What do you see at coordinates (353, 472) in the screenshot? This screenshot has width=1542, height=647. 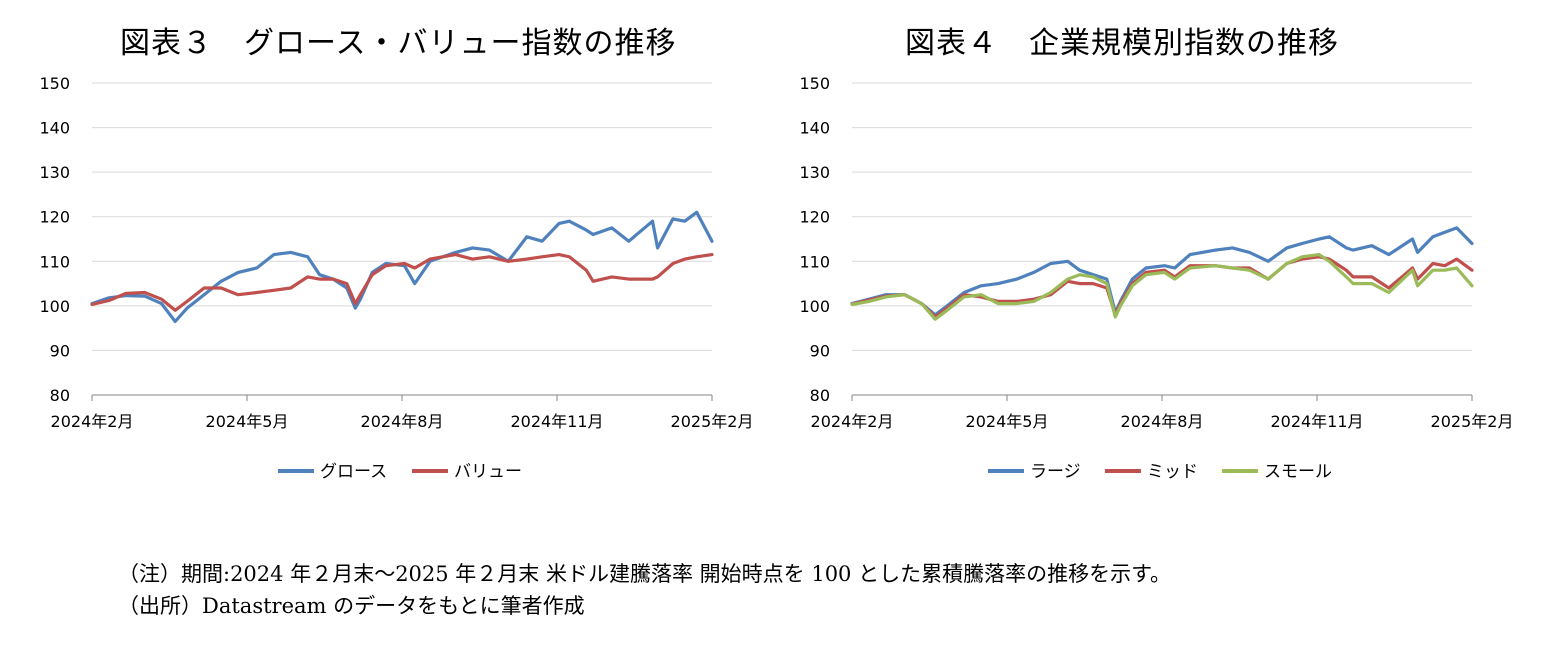 I see `legend-label: グロース` at bounding box center [353, 472].